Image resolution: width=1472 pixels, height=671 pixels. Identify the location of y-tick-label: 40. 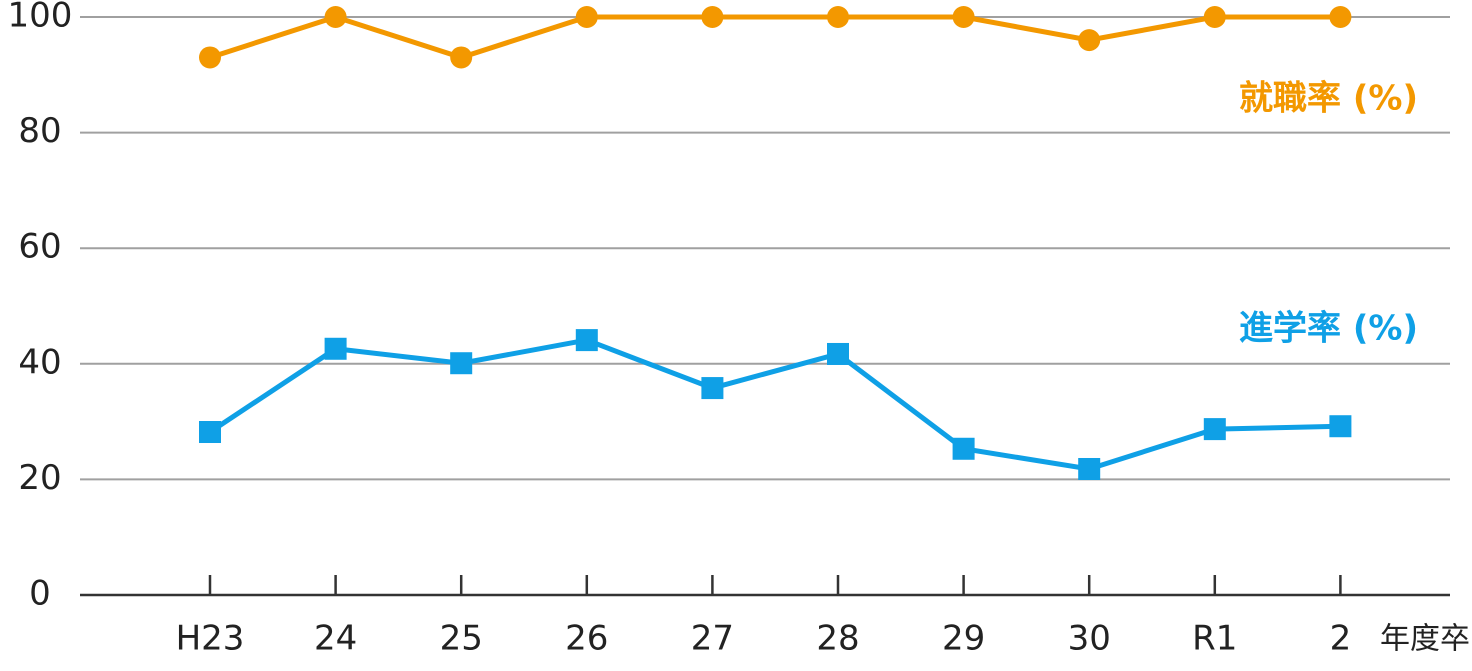
(39, 362).